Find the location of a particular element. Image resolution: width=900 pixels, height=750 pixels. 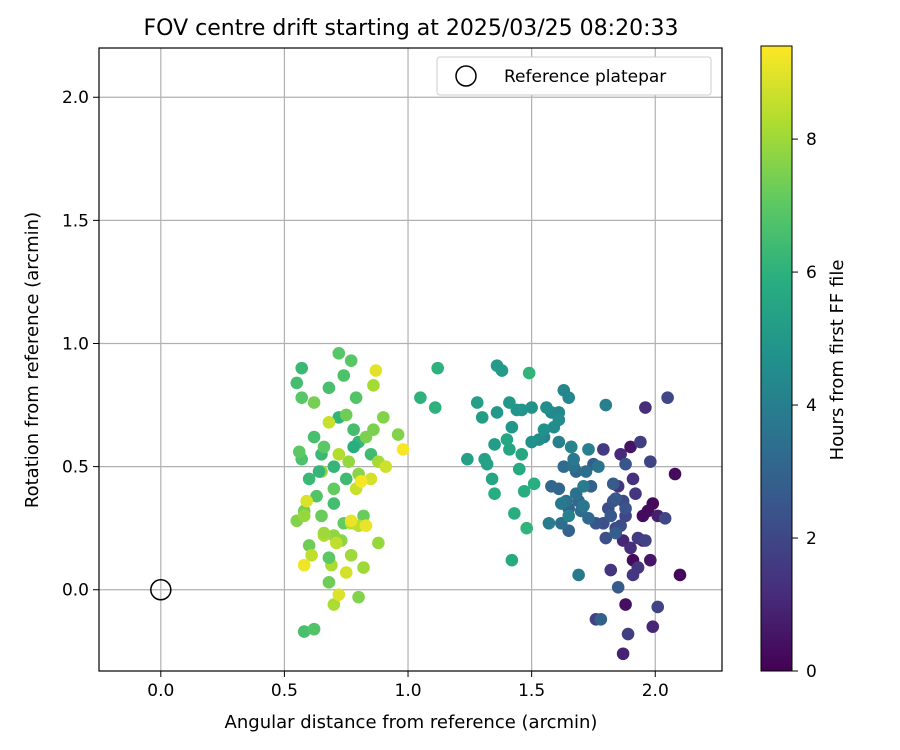

y-tick-label: 1.5 is located at coordinates (75, 221).